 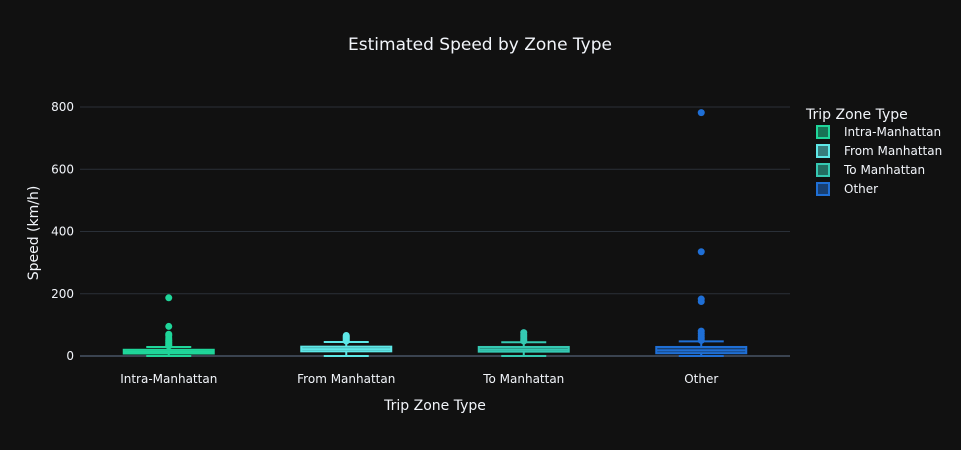 What do you see at coordinates (861, 189) in the screenshot?
I see `legend-label: Other` at bounding box center [861, 189].